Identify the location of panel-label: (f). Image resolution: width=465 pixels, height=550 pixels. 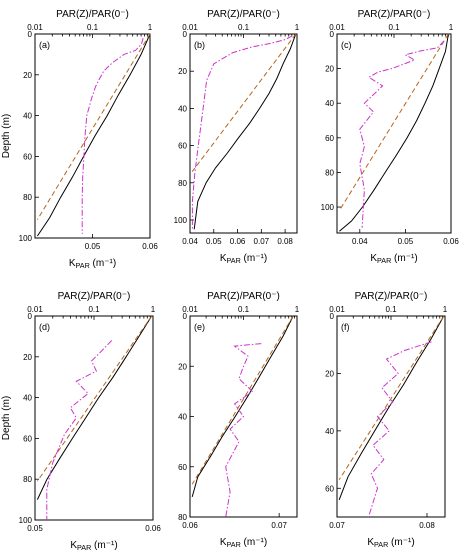
(345, 327).